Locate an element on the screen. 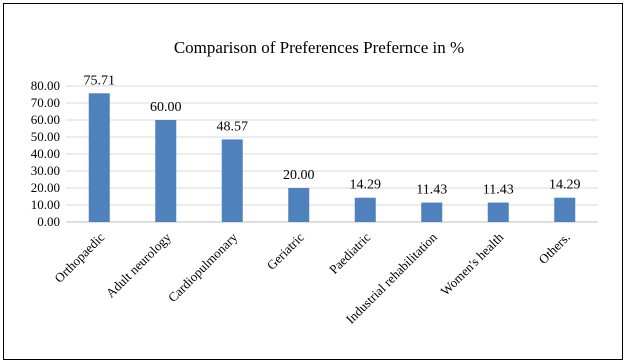 The image size is (627, 363). data-label: 48.57 is located at coordinates (233, 126).